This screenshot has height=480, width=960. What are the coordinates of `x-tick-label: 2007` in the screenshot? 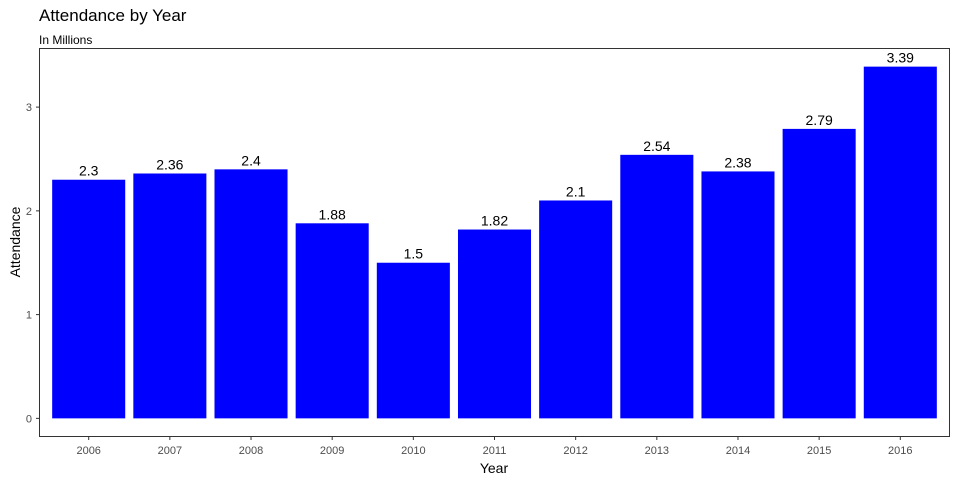 It's located at (170, 451).